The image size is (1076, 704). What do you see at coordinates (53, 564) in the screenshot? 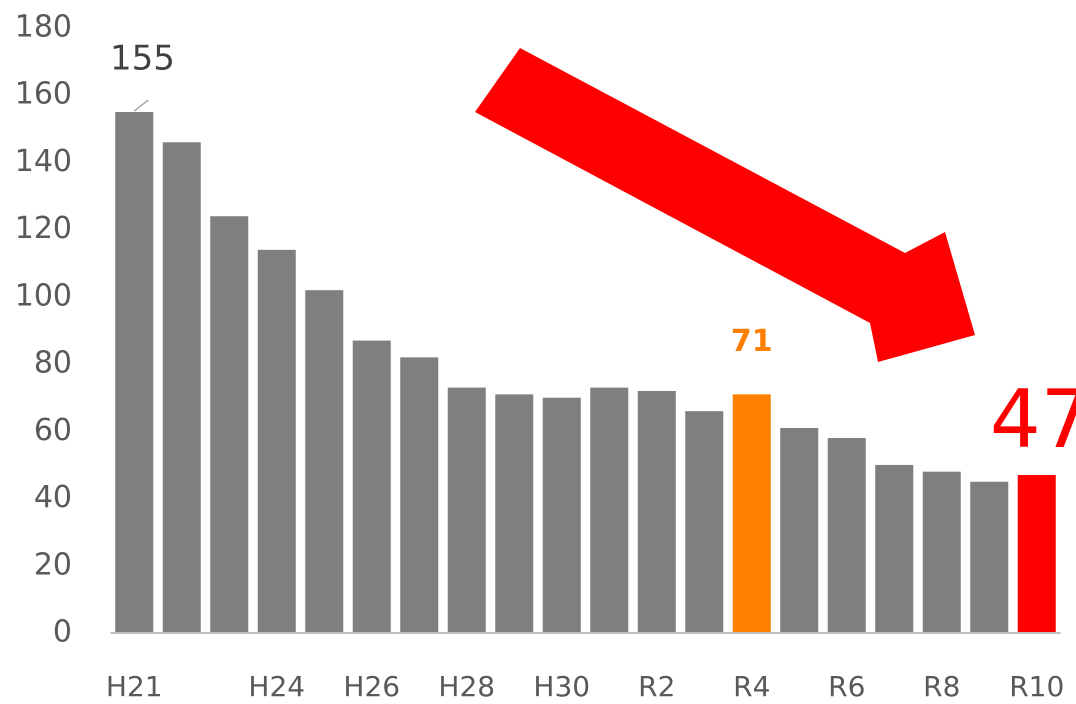
I see `y-tick-label: 20` at bounding box center [53, 564].